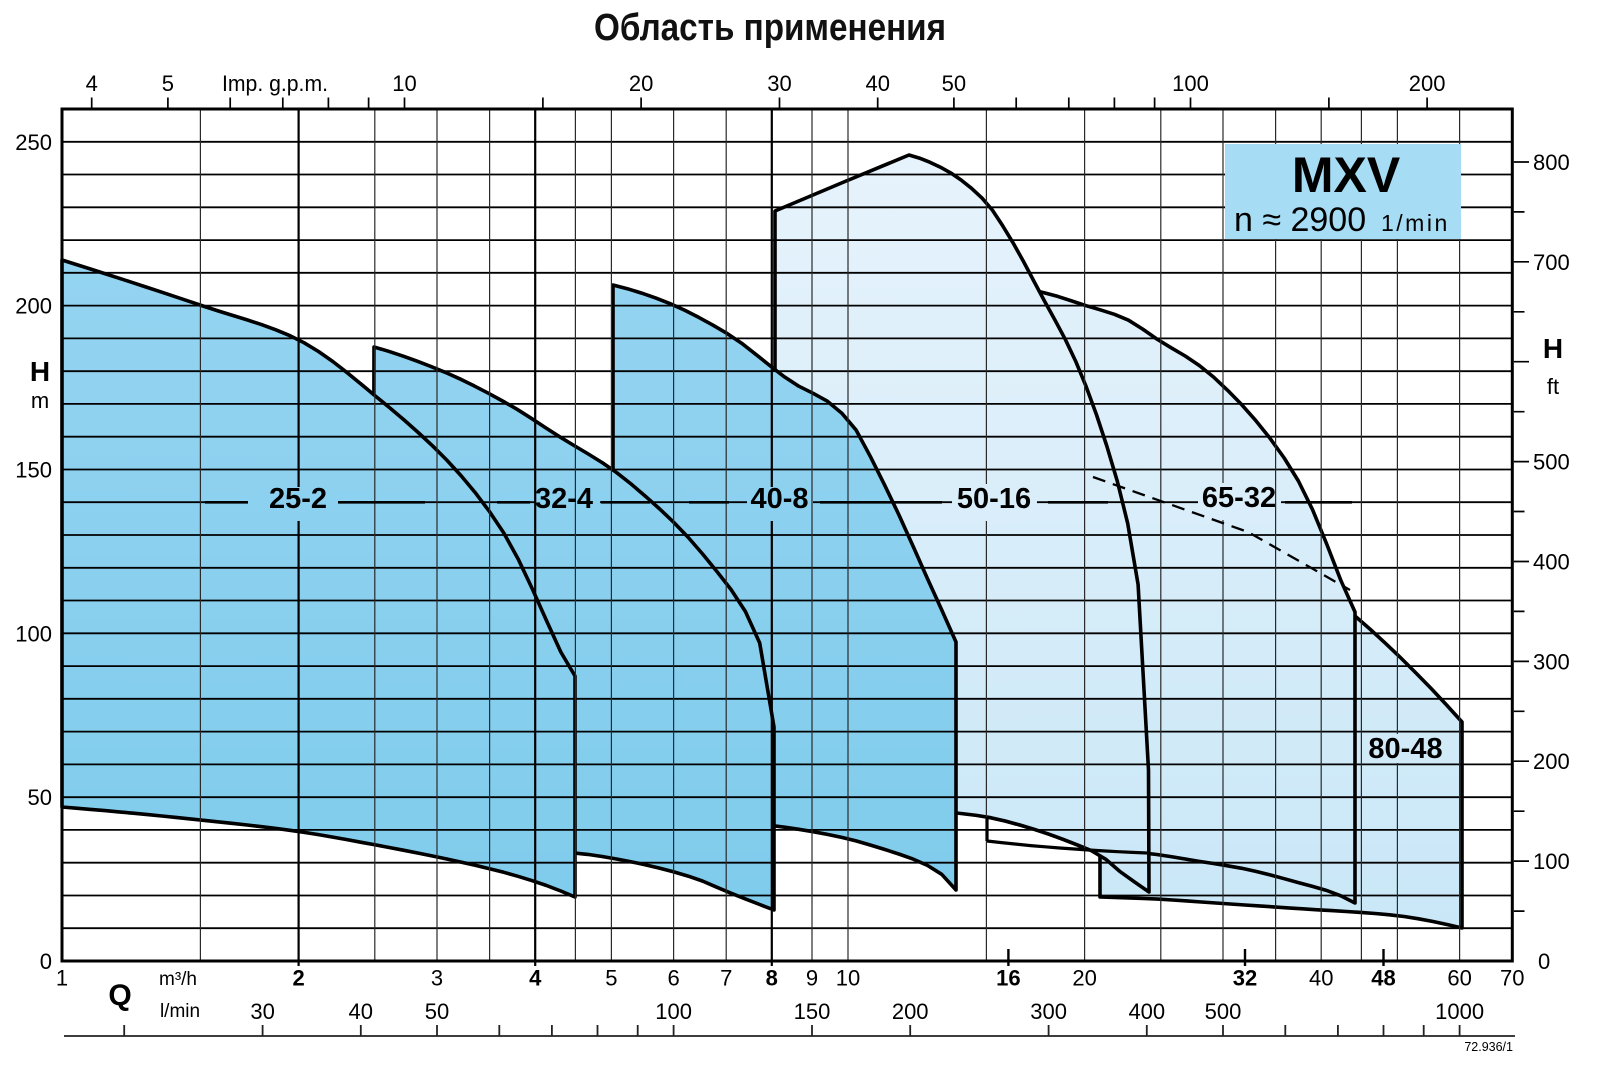  I want to click on svg-text: 16, so click(1008, 978).